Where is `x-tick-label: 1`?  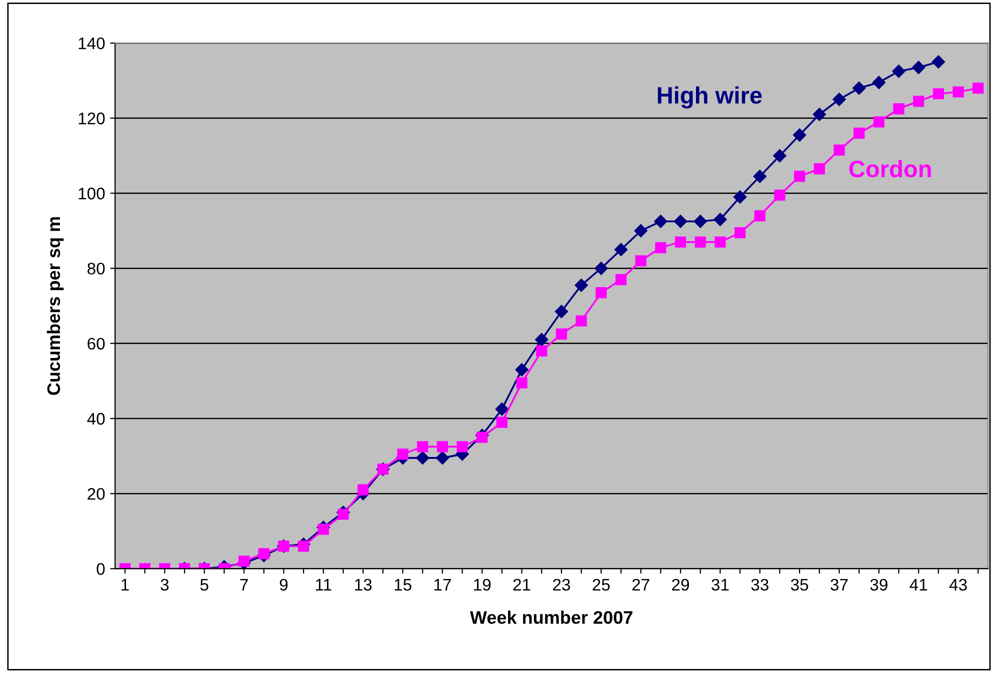 x-tick-label: 1 is located at coordinates (125, 584).